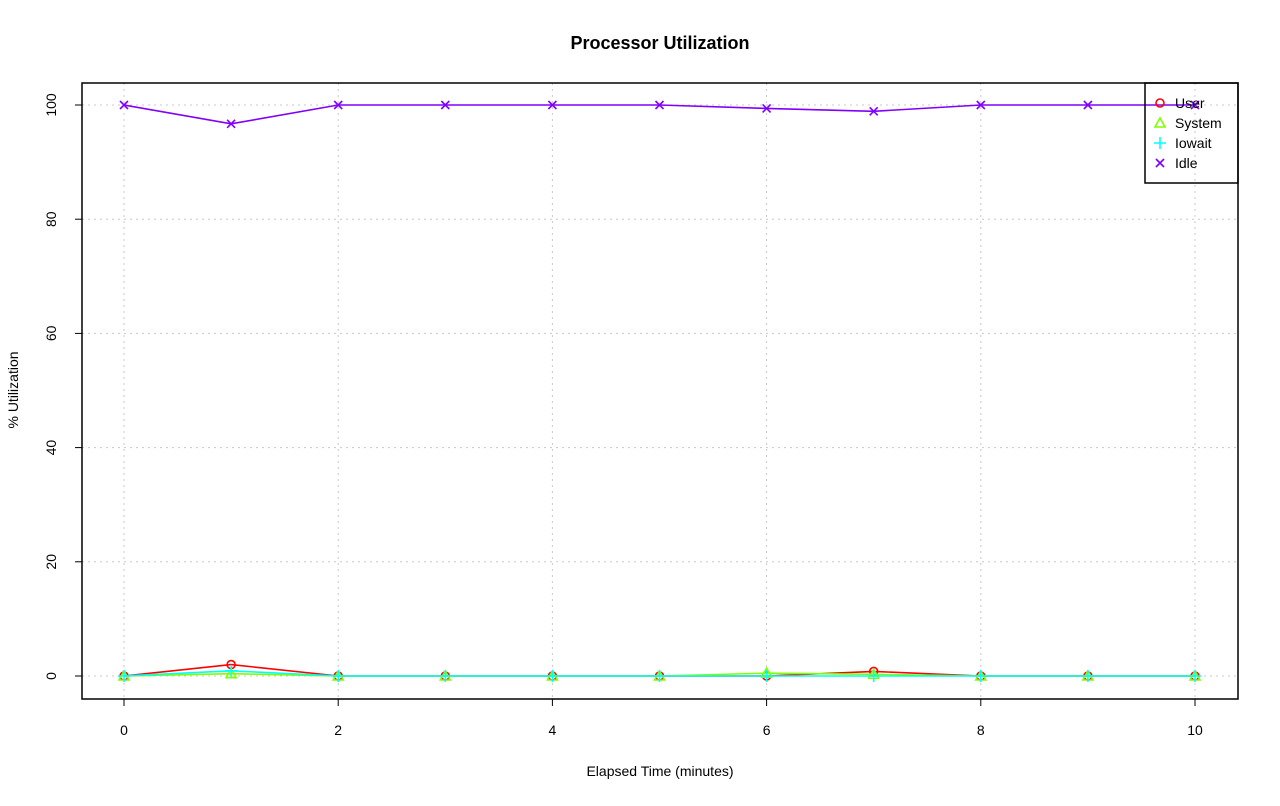  I want to click on y-tick-label: 0, so click(51, 676).